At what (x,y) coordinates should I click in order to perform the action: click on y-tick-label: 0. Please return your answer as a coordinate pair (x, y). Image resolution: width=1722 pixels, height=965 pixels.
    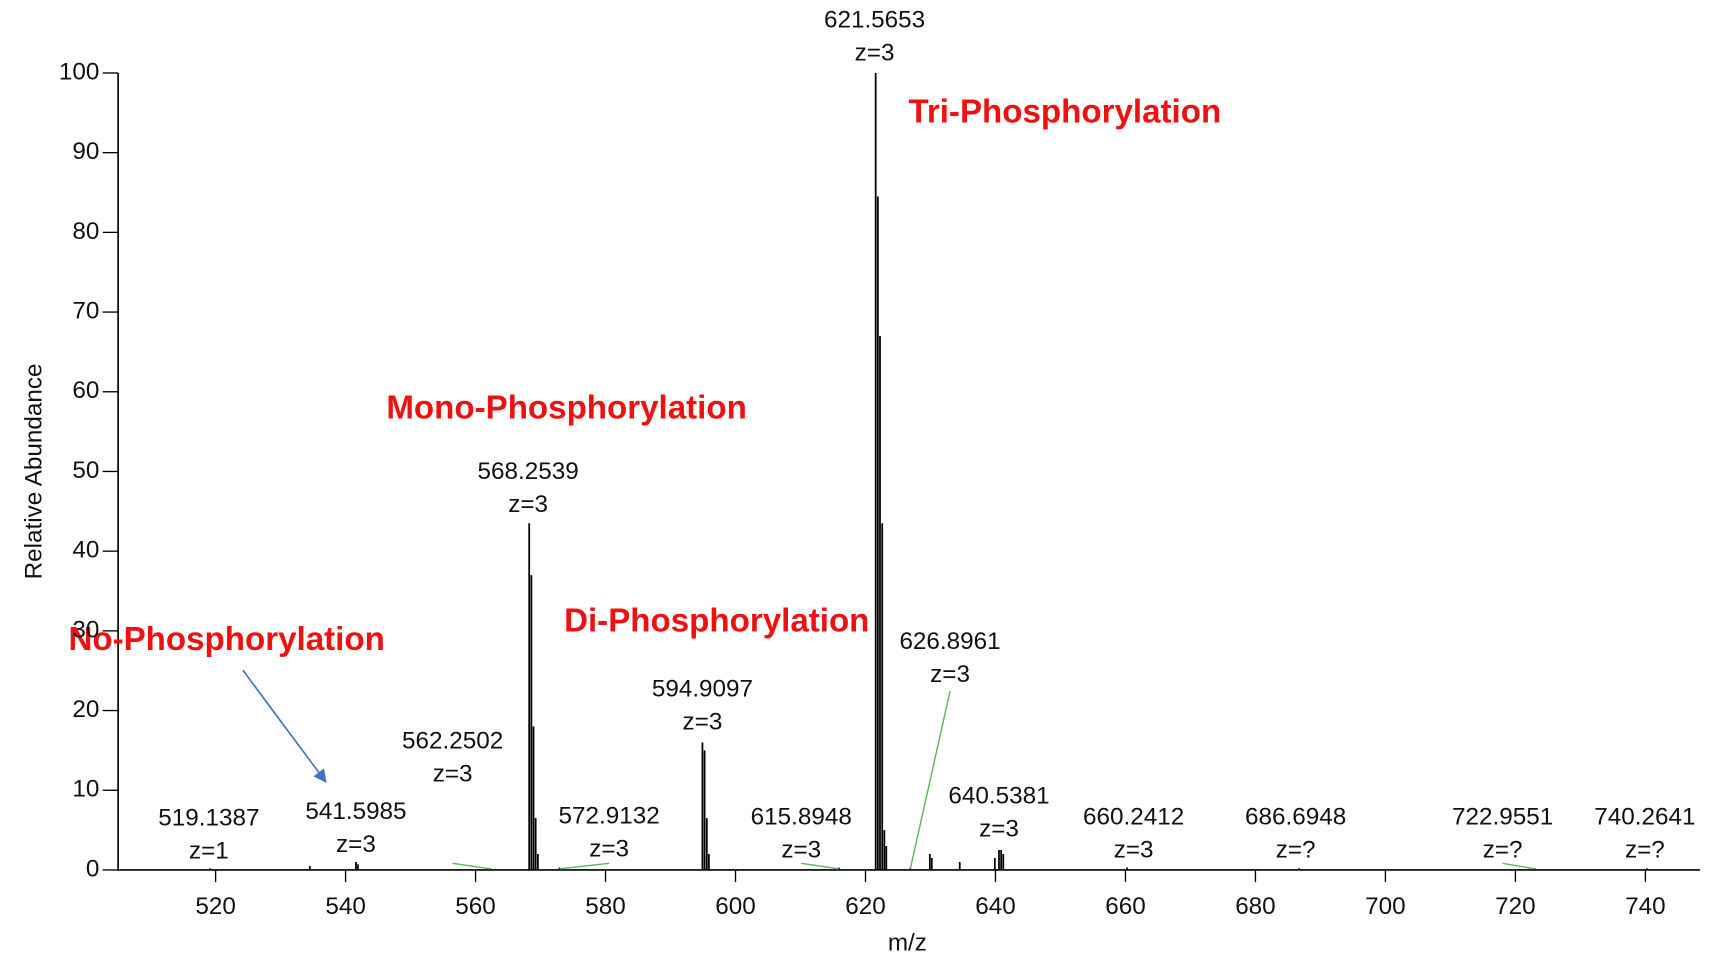
    Looking at the image, I should click on (93, 868).